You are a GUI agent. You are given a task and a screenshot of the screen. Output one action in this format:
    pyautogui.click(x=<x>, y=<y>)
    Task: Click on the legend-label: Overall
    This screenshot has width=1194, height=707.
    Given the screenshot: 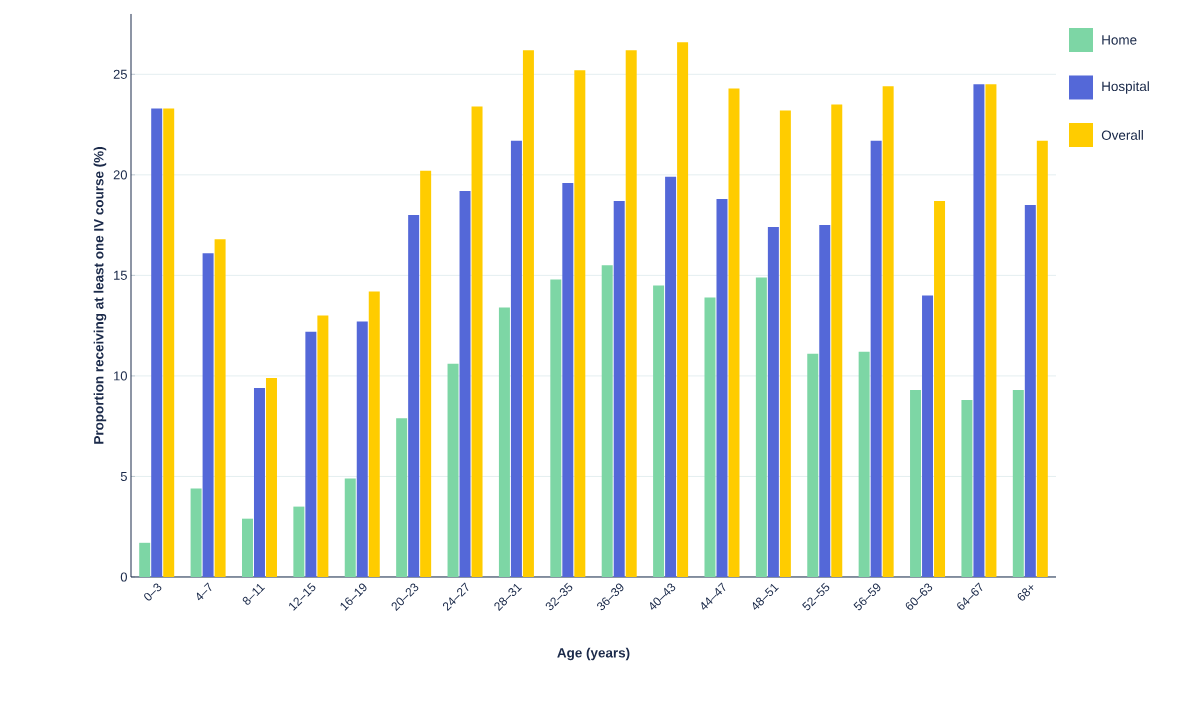 What is the action you would take?
    pyautogui.click(x=1122, y=135)
    